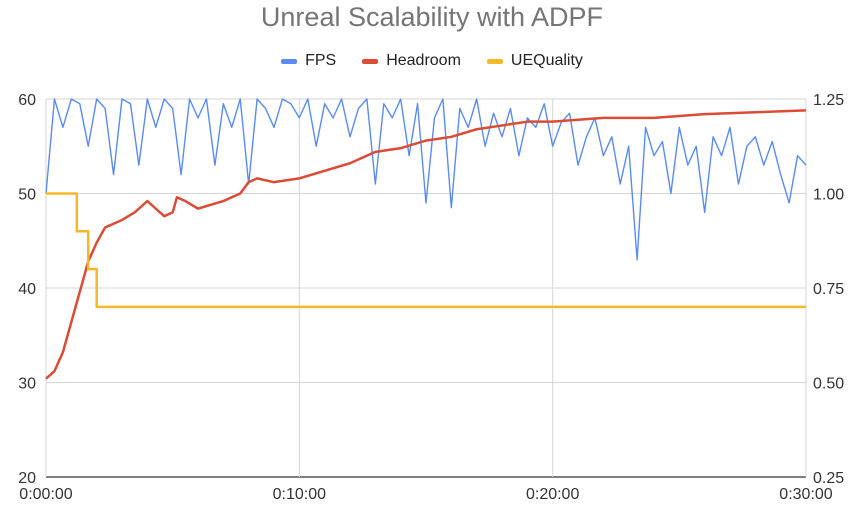 The image size is (864, 514). I want to click on legend-label: Headroom, so click(423, 60).